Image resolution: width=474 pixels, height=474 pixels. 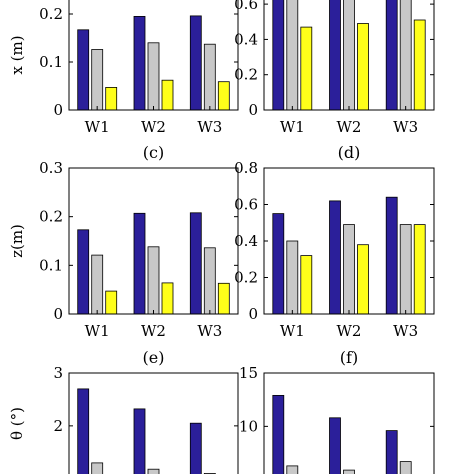 What do you see at coordinates (17, 423) in the screenshot?
I see `y-axis-label: θ (°)` at bounding box center [17, 423].